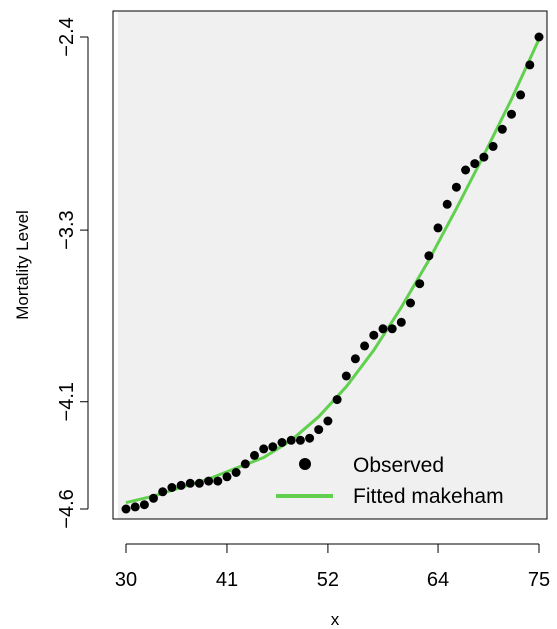 The height and width of the screenshot is (629, 557). Describe the element at coordinates (227, 580) in the screenshot. I see `x-tick-label: 41` at that location.